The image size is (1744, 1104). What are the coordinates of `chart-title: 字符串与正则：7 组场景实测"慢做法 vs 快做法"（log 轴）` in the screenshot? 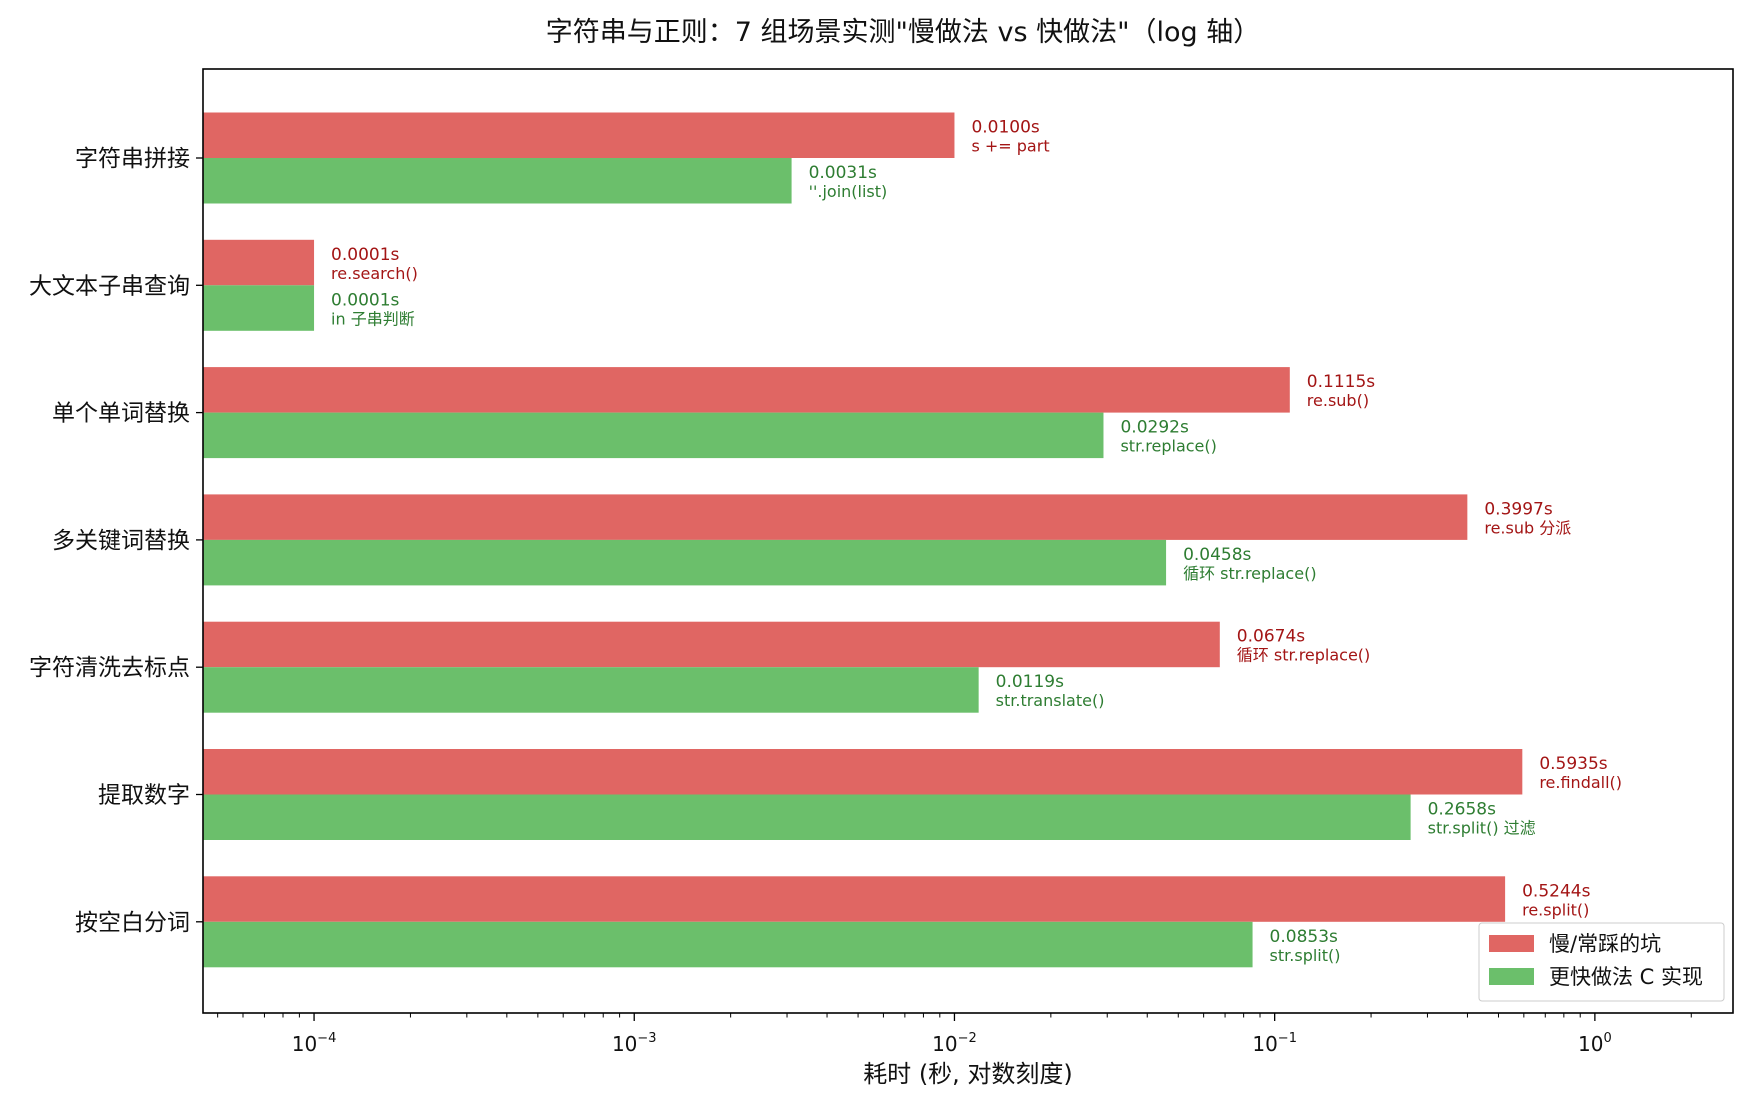 It's located at (903, 32).